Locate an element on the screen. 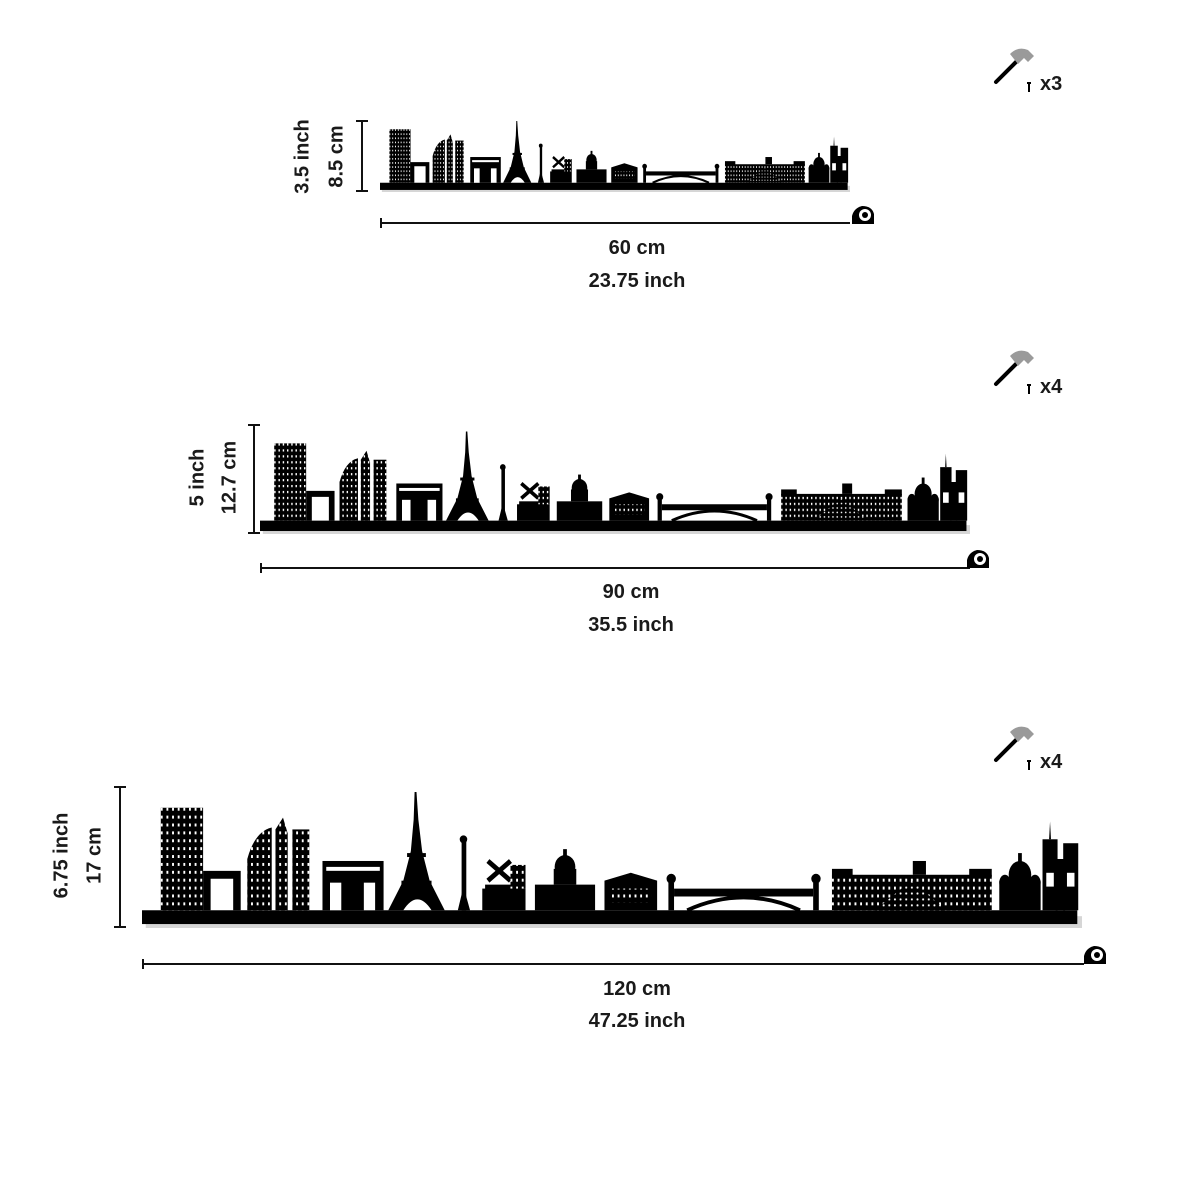 The width and height of the screenshot is (1200, 1200). paris-skyline-large is located at coordinates (612, 859).